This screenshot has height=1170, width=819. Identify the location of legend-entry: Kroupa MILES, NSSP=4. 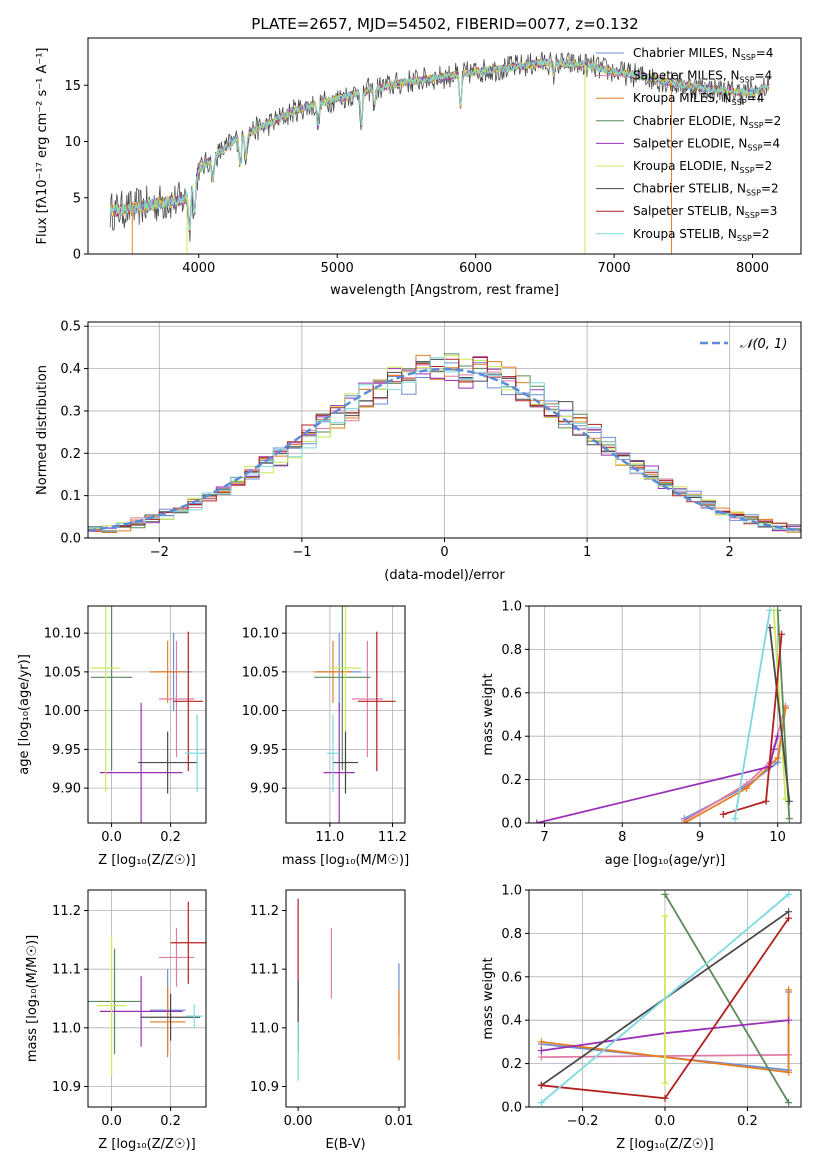
(698, 99).